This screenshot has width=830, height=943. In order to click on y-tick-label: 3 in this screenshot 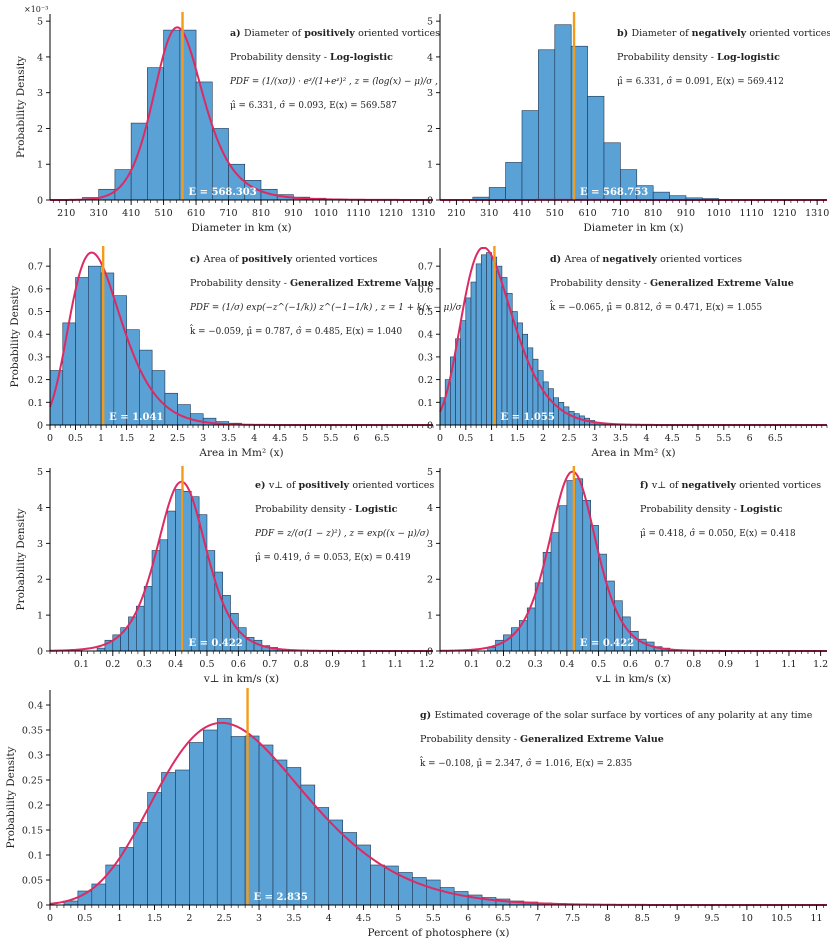, I will do `click(430, 93)`.